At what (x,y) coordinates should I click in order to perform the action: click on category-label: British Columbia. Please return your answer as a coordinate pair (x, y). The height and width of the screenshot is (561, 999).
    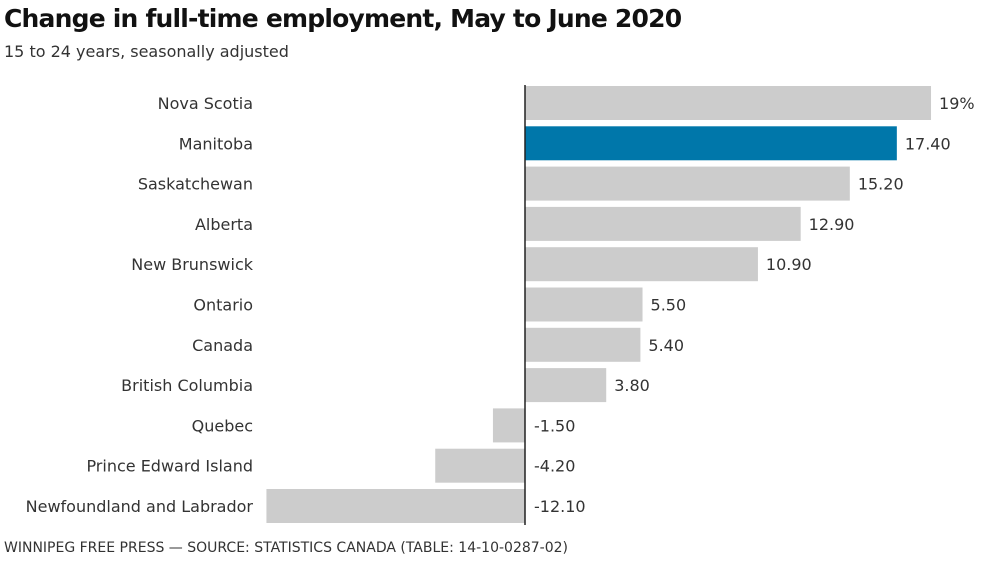
    Looking at the image, I should click on (187, 385).